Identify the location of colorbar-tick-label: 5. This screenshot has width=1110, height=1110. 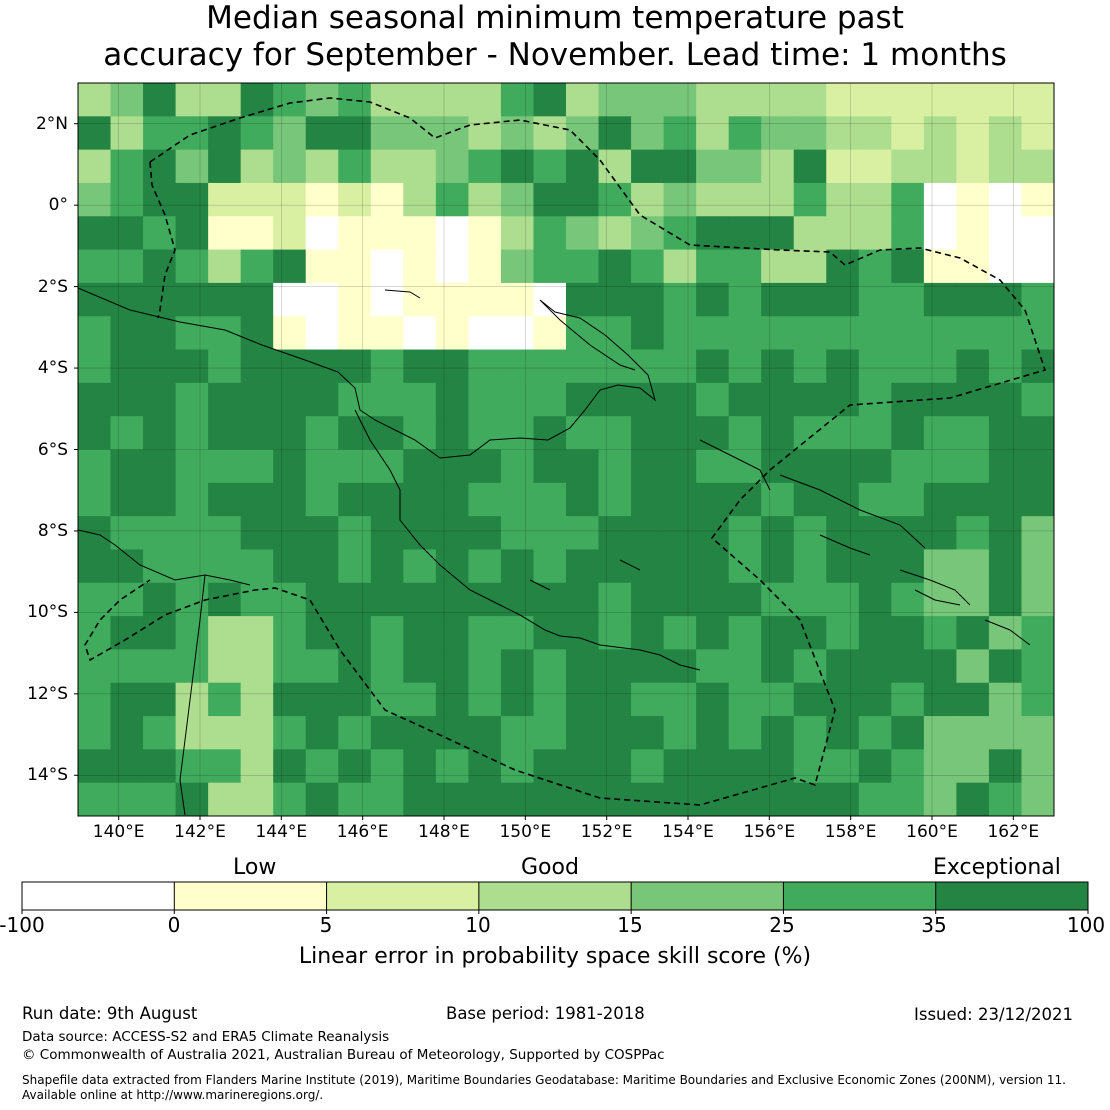
(326, 925).